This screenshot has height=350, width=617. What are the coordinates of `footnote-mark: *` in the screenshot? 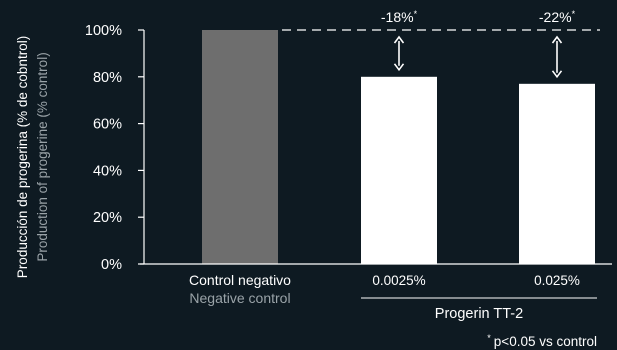 It's located at (489, 338).